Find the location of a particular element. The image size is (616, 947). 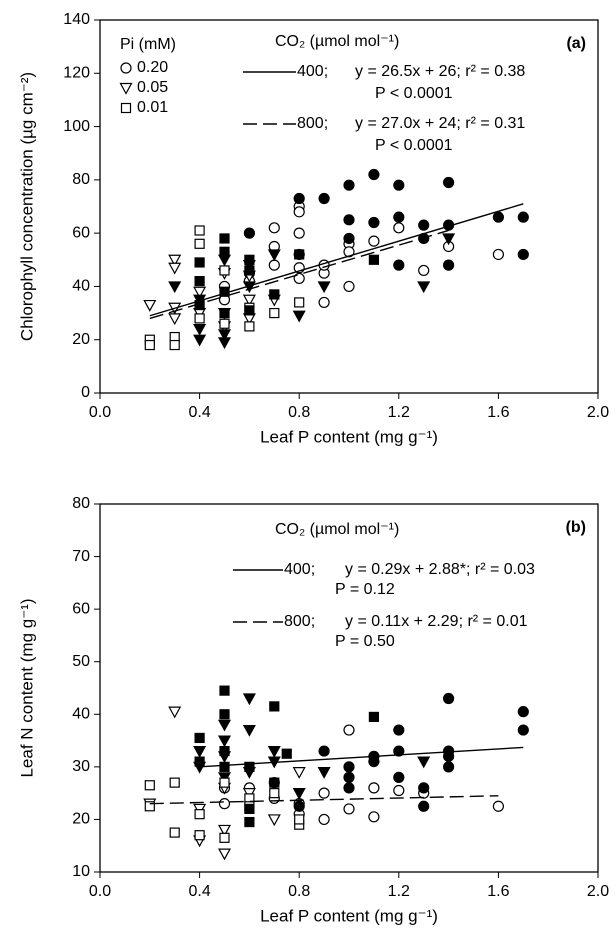

y-axis-label: Leaf N content (mg g⁻¹) is located at coordinates (26, 687).